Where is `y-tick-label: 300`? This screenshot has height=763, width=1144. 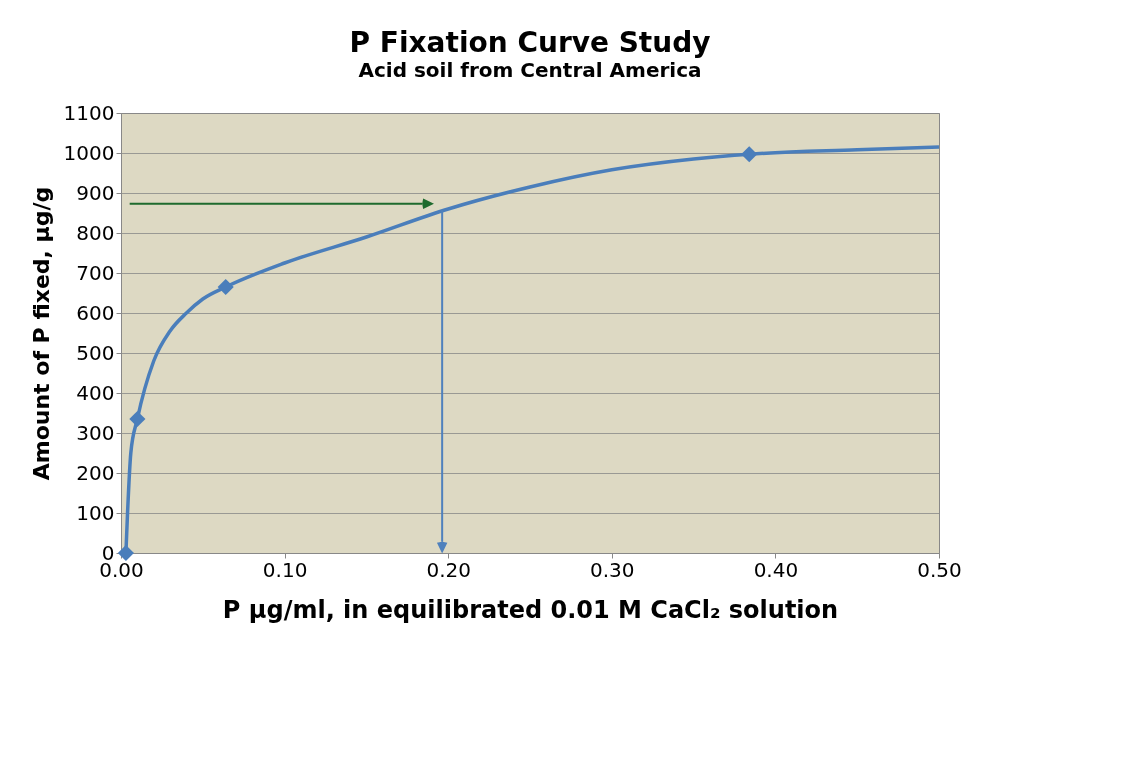 y-tick-label: 300 is located at coordinates (95, 432).